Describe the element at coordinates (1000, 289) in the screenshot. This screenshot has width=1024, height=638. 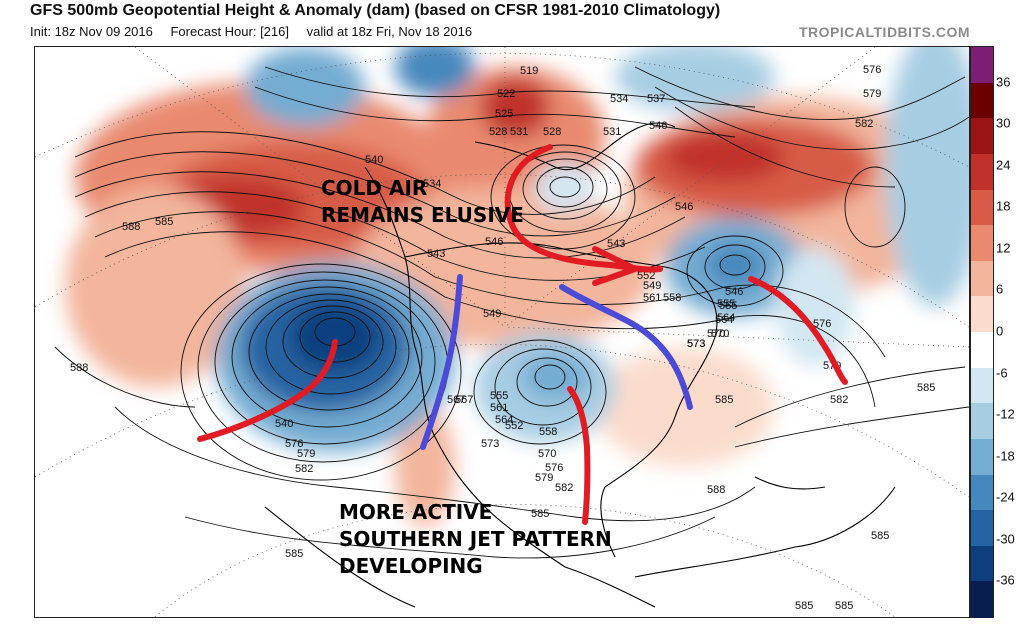
I see `colorbar-tick-label: 6` at that location.